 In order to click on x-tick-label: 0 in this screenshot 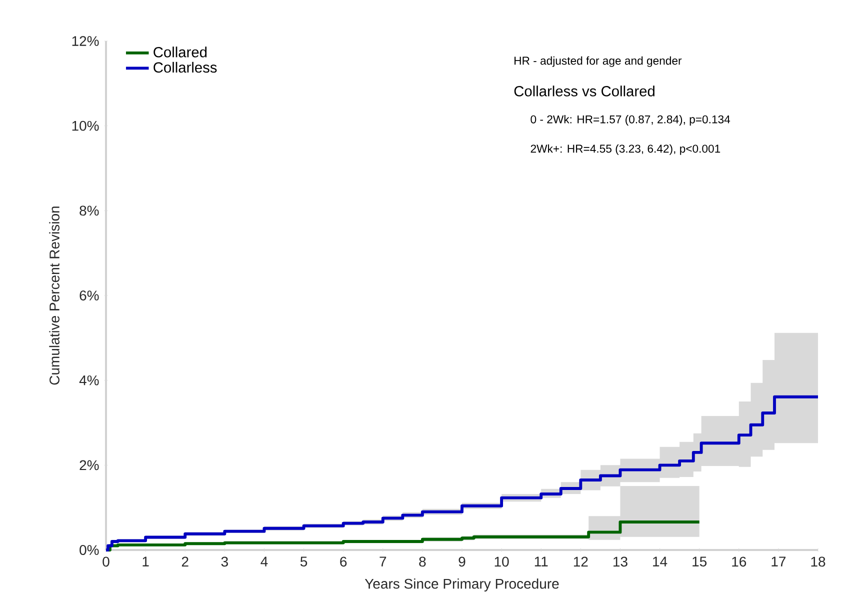, I will do `click(106, 561)`.